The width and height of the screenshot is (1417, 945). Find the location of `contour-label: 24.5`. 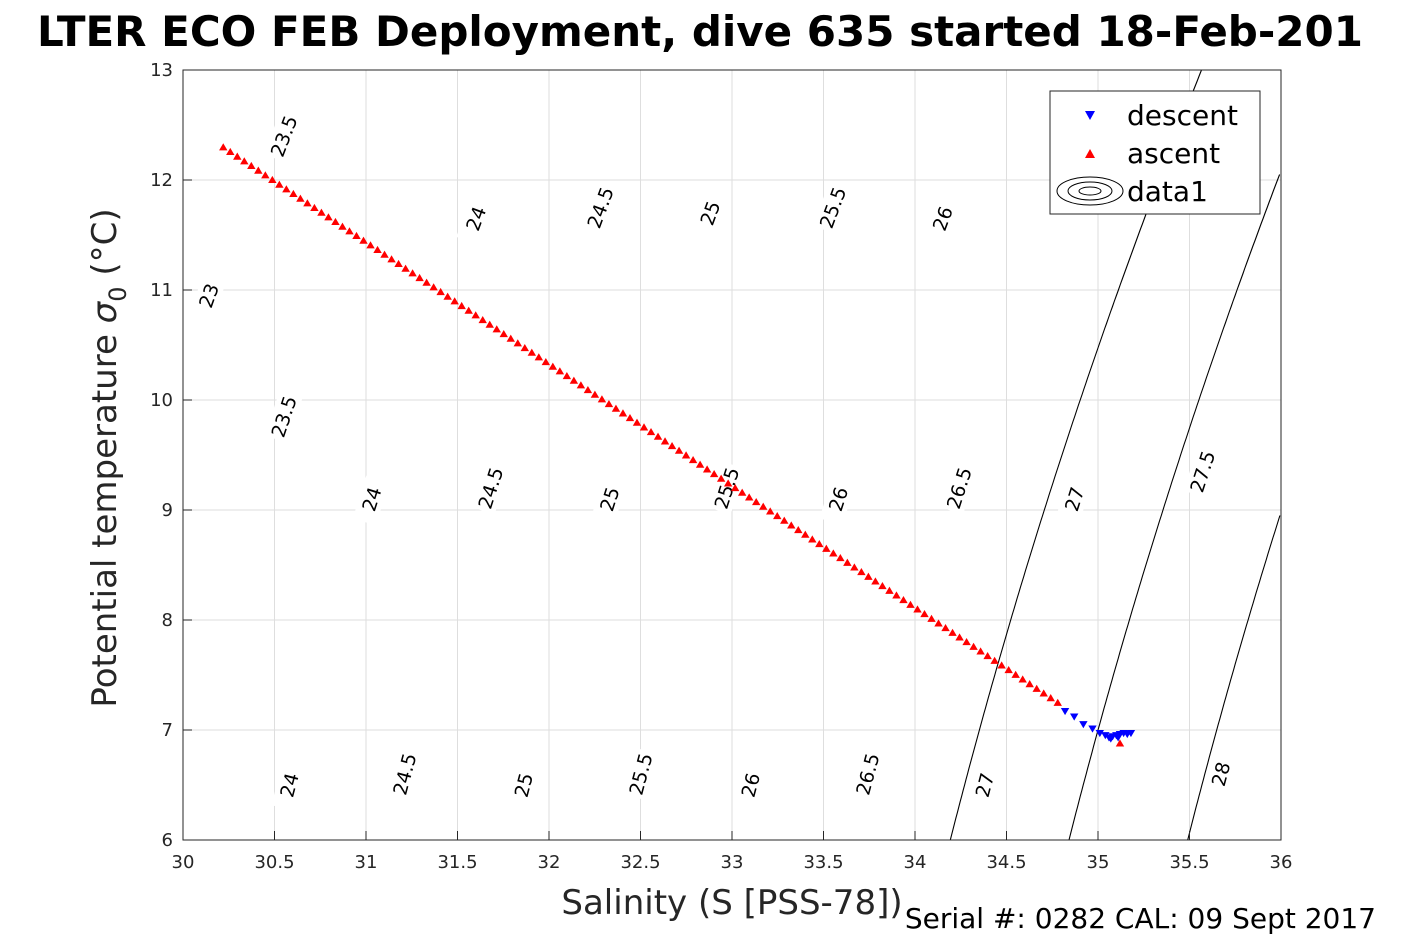

contour-label: 24.5 is located at coordinates (491, 488).